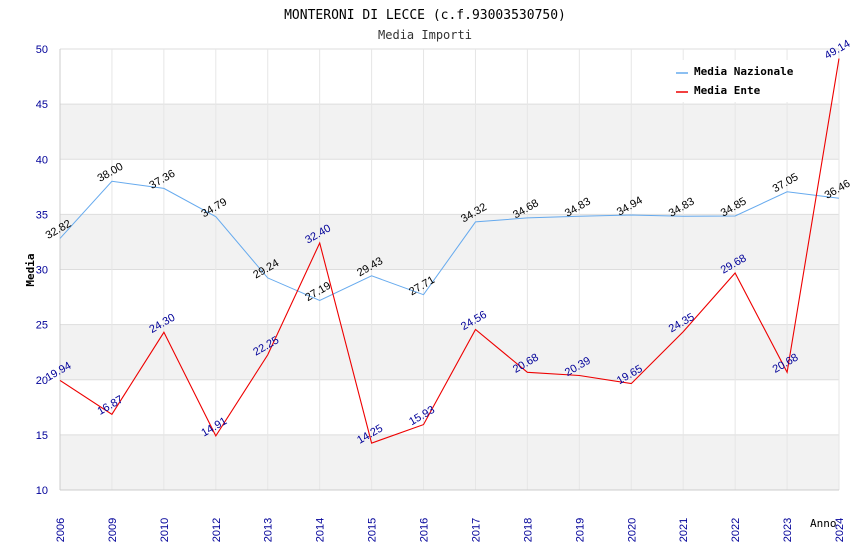 The width and height of the screenshot is (850, 550). What do you see at coordinates (42, 436) in the screenshot?
I see `y-tick-label: 15` at bounding box center [42, 436].